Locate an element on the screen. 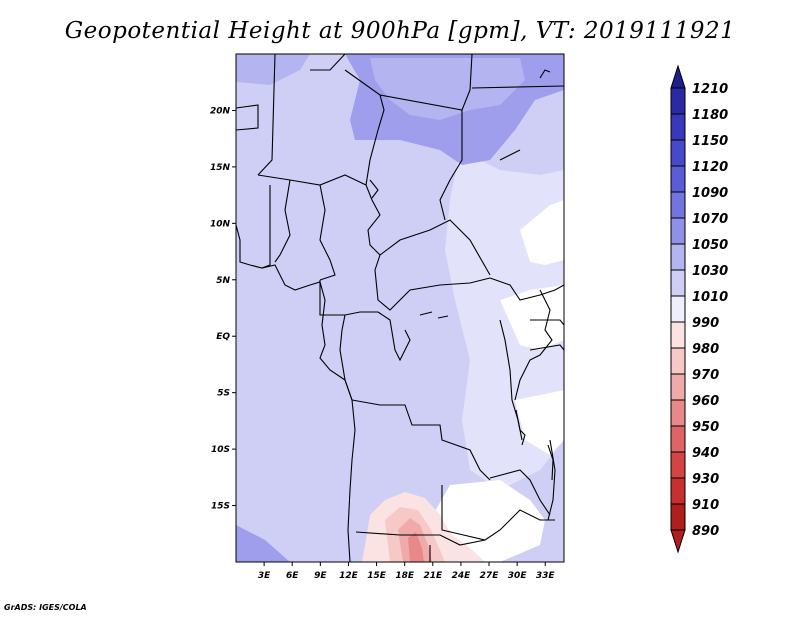 This screenshot has height=618, width=800. field-low-core is located at coordinates (416, 547).